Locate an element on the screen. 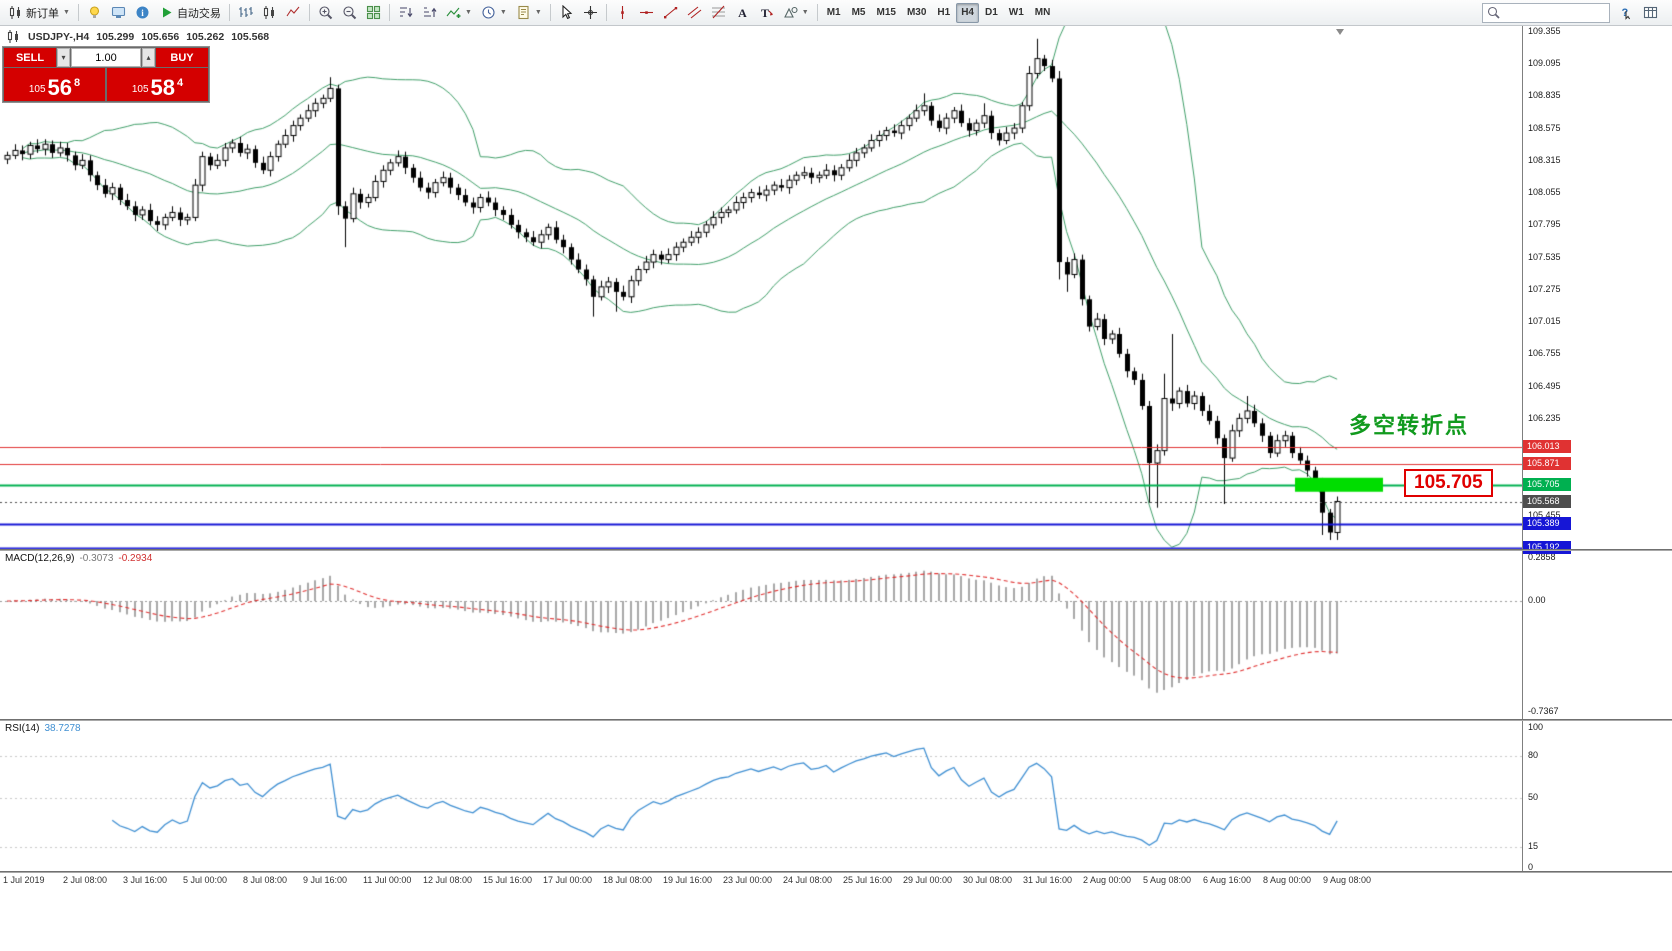  buy-price-prefix: 105 is located at coordinates (140, 89).